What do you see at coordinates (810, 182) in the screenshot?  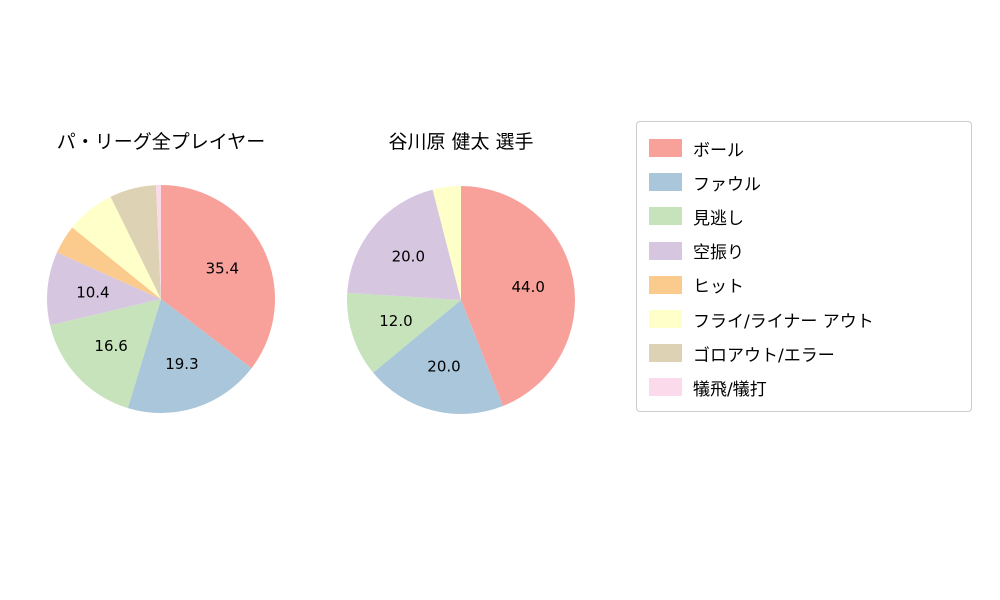 I see `legend-item: ファウル` at bounding box center [810, 182].